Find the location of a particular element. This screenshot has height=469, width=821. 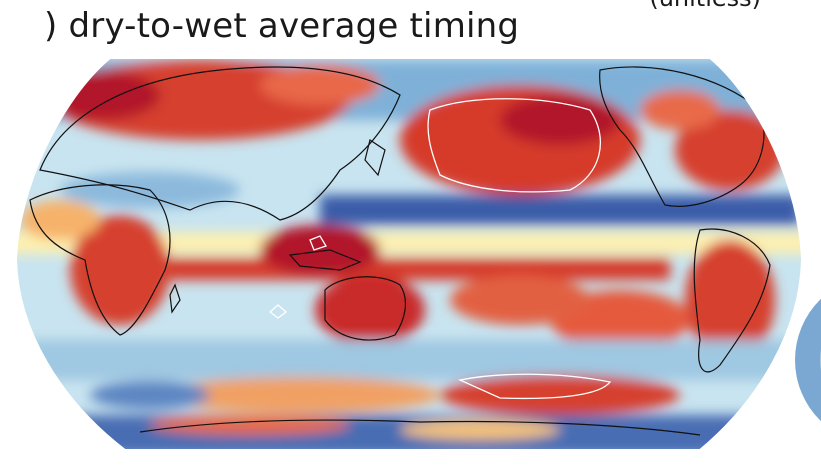

coast-madagascar is located at coordinates (175, 298).